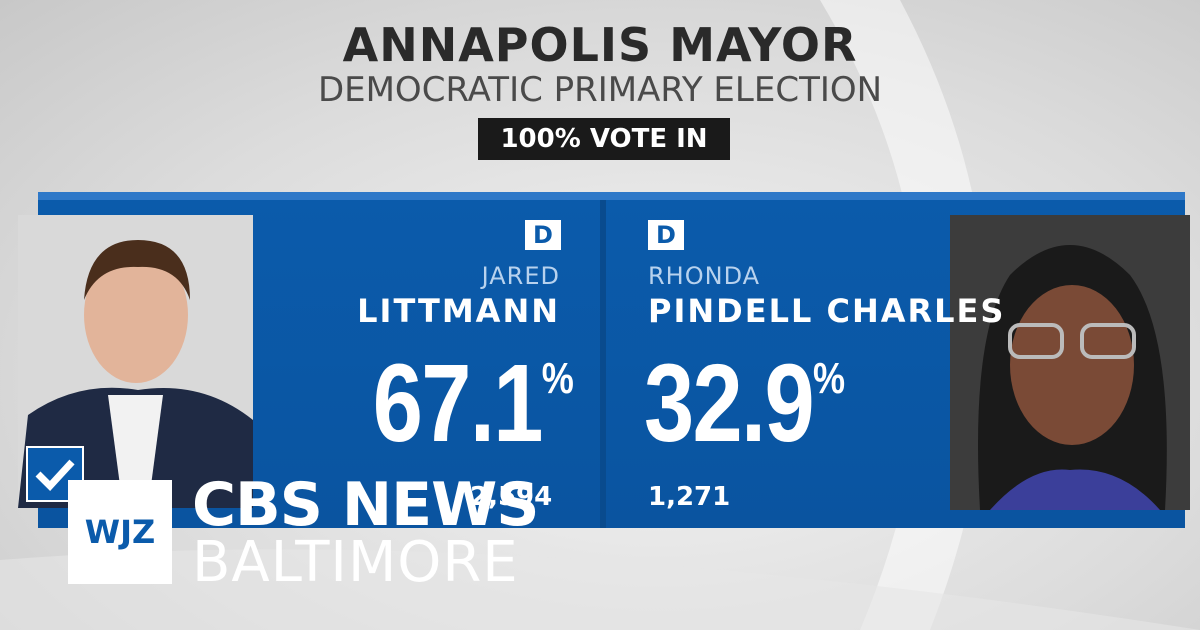 The width and height of the screenshot is (1200, 630). Describe the element at coordinates (355, 562) in the screenshot. I see `city-logo: BALTIMORE` at that location.